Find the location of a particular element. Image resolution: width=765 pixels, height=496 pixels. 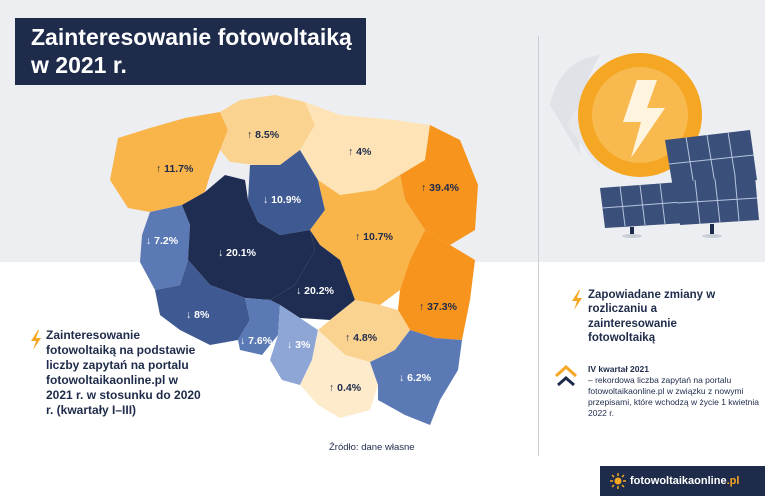

label-dolnoslaskie: ↓ 8% is located at coordinates (198, 315).